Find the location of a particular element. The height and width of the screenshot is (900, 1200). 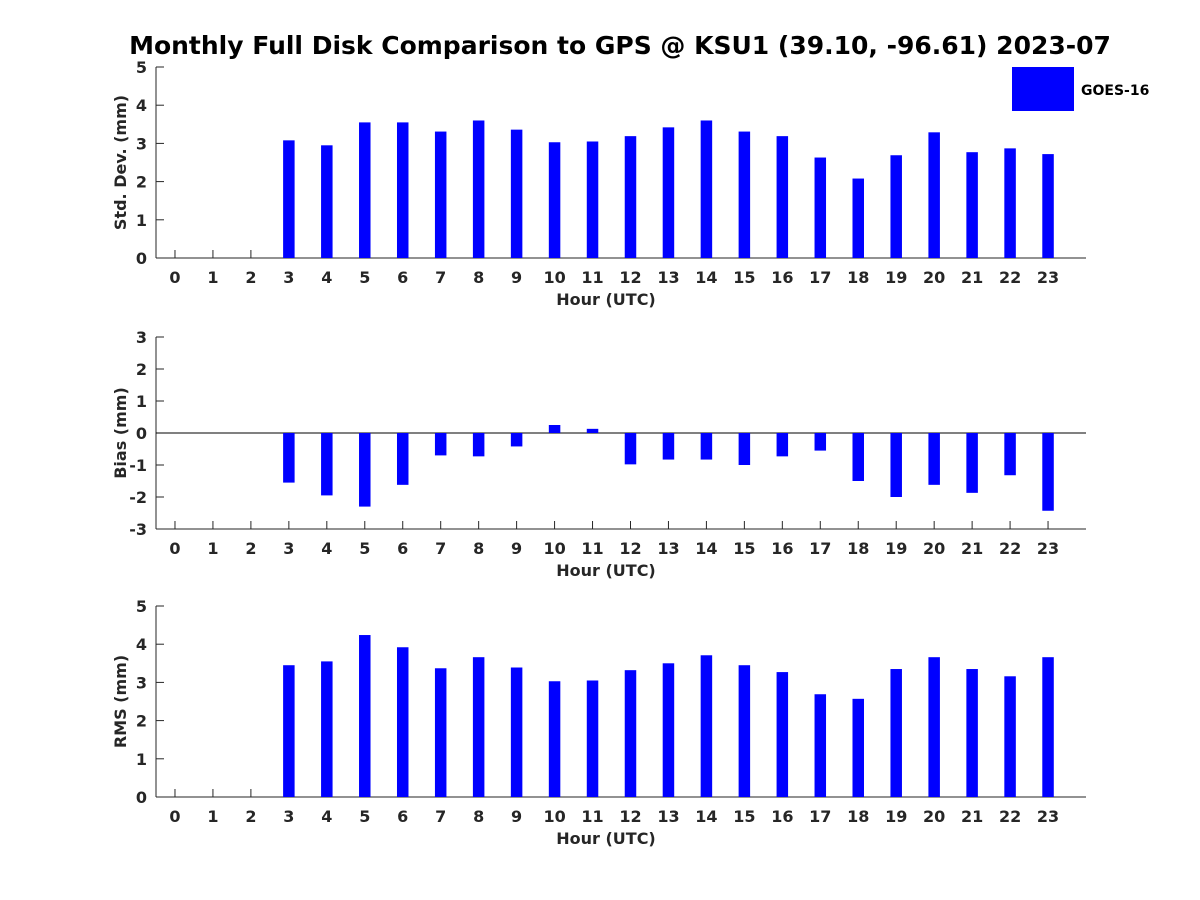

x-tick-label: 11 is located at coordinates (592, 548).